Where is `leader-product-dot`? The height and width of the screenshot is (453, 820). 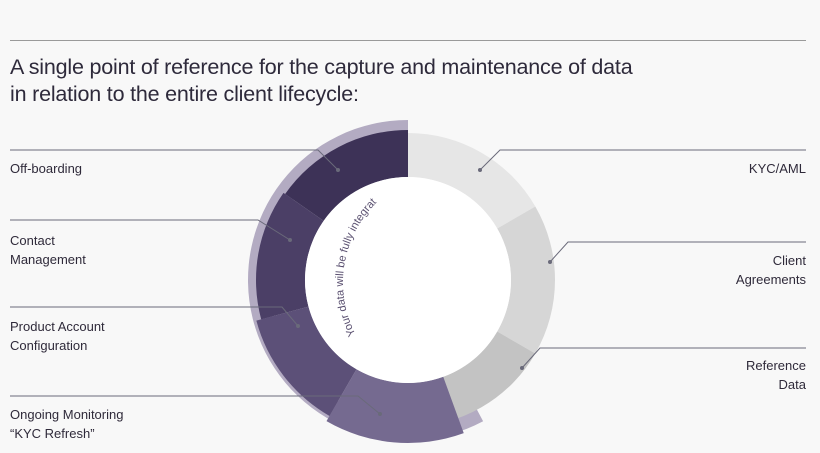
leader-product-dot is located at coordinates (298, 326).